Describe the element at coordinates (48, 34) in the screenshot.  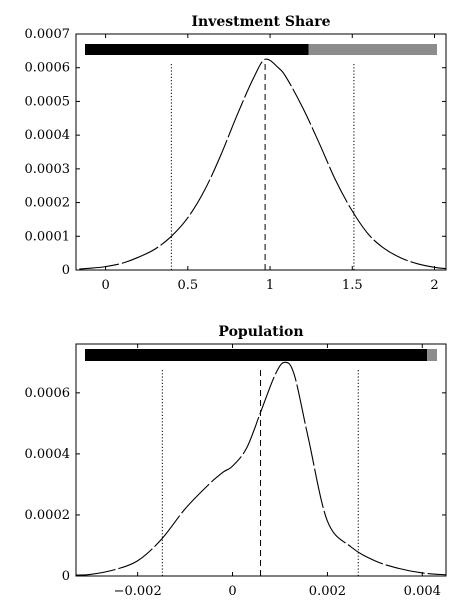
I see `y-tick-label: 0.0007` at that location.